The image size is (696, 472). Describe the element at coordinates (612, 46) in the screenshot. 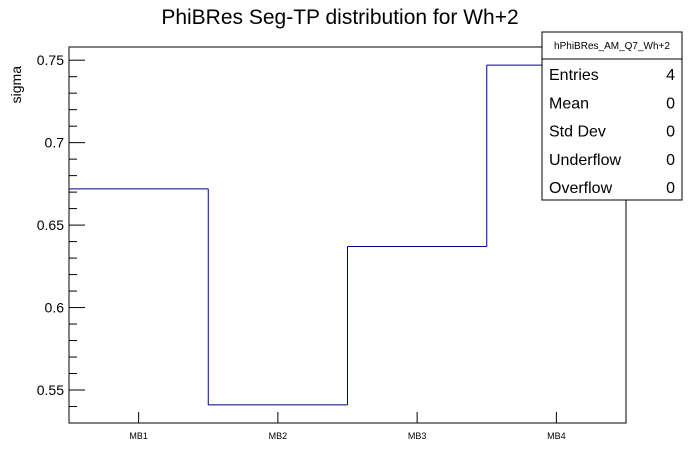

I see `stats-box-title: hPhiBRes_AM_Q7_Wh+2` at that location.